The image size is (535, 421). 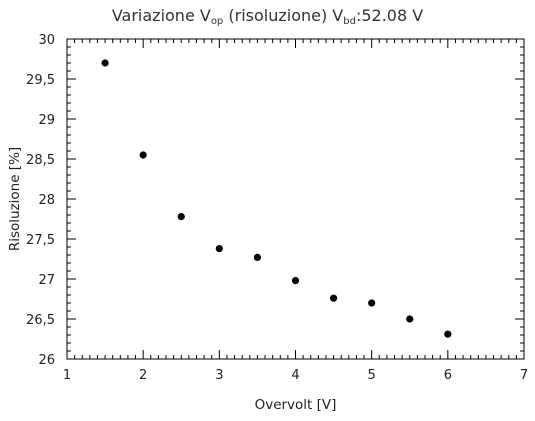 I want to click on y-tick-label: 30, so click(x=46, y=40).